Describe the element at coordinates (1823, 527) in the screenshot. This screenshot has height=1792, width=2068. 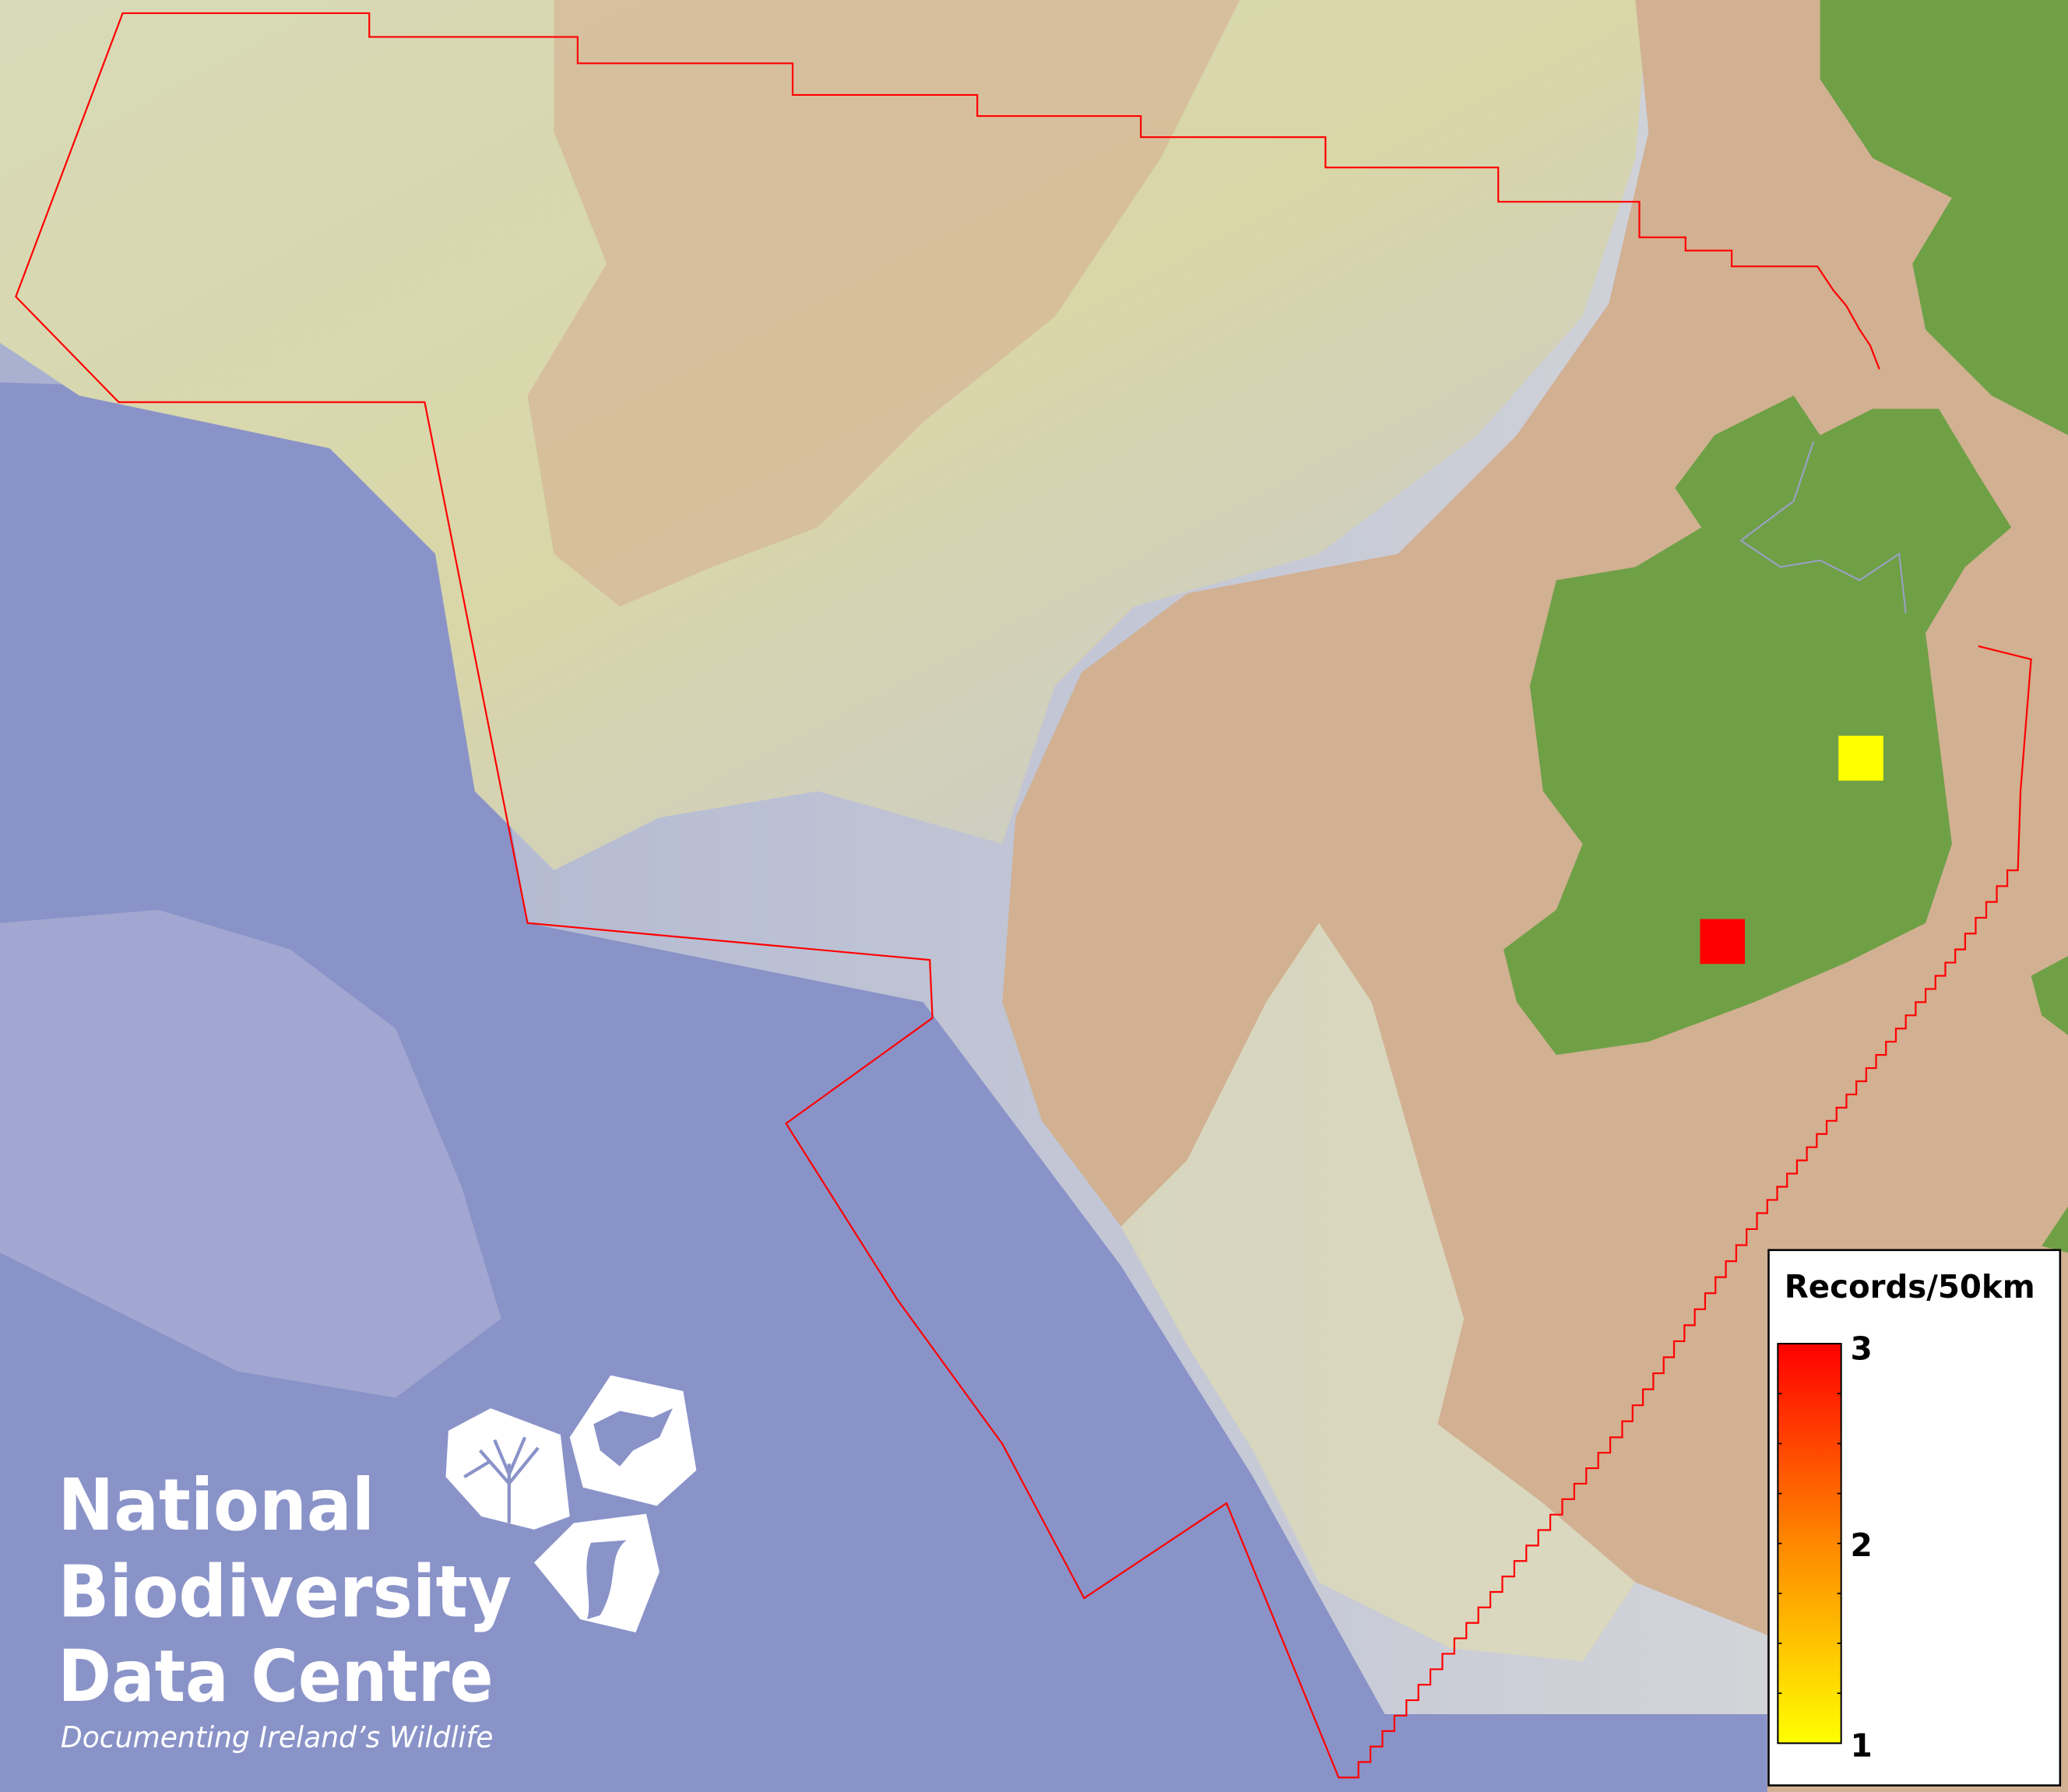
I see `northern-ireland-border` at that location.